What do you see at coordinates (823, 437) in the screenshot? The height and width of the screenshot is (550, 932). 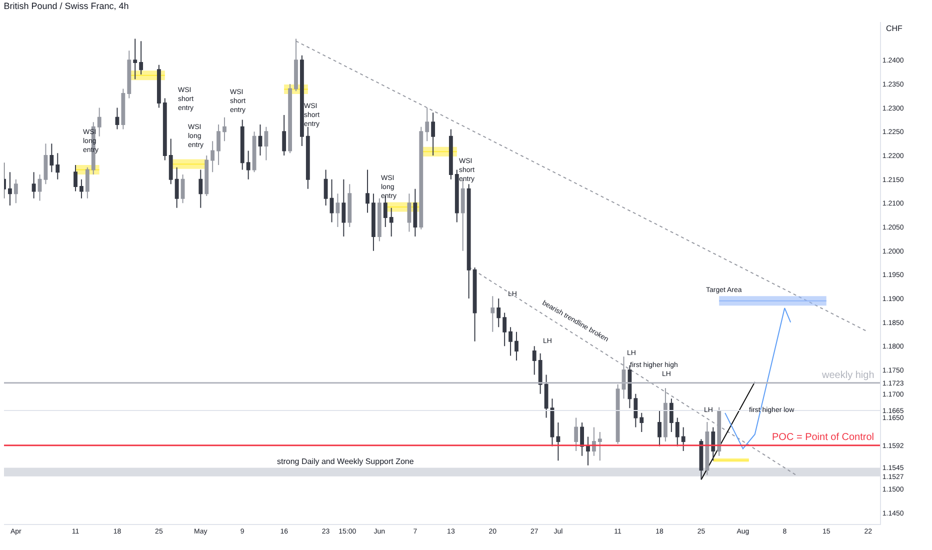 I see `ref-line-label: POC = Point of Control` at bounding box center [823, 437].